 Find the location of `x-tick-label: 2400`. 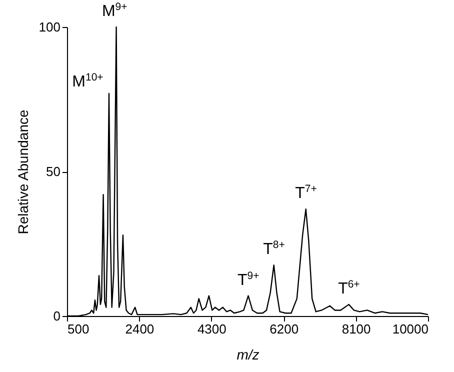

x-tick-label: 2400 is located at coordinates (139, 329).